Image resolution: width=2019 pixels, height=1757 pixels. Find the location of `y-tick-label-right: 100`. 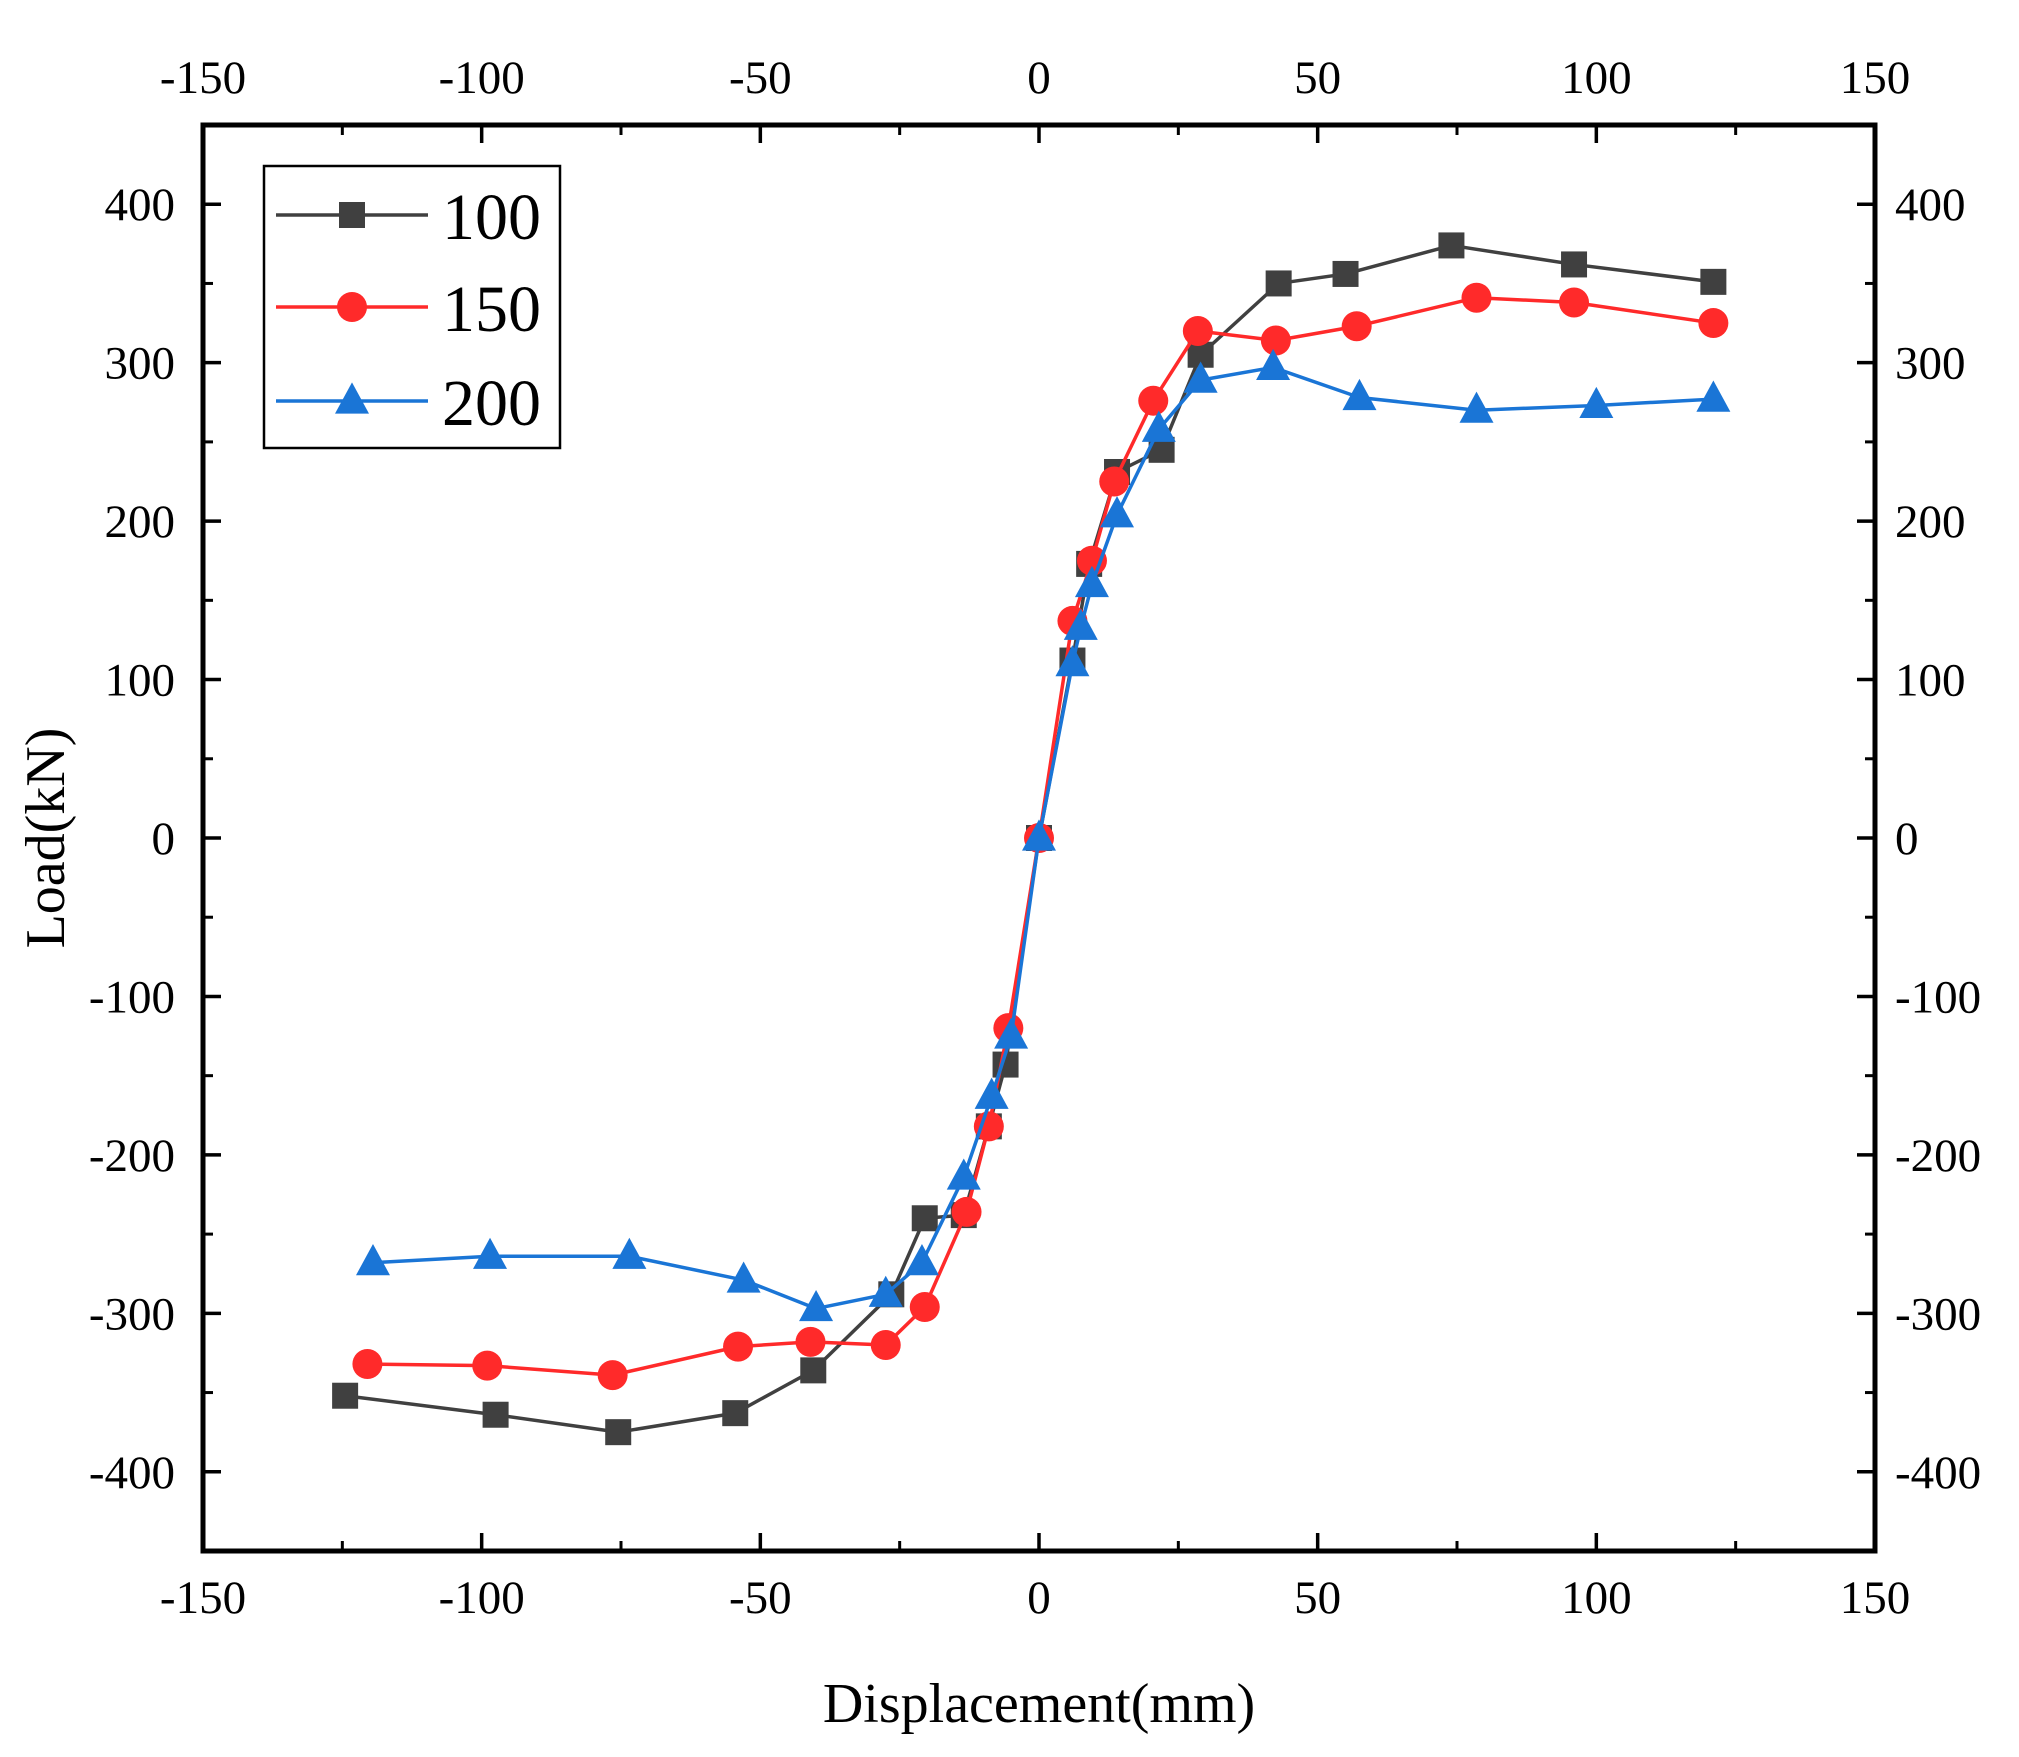

y-tick-label-right: 100 is located at coordinates (1930, 681).